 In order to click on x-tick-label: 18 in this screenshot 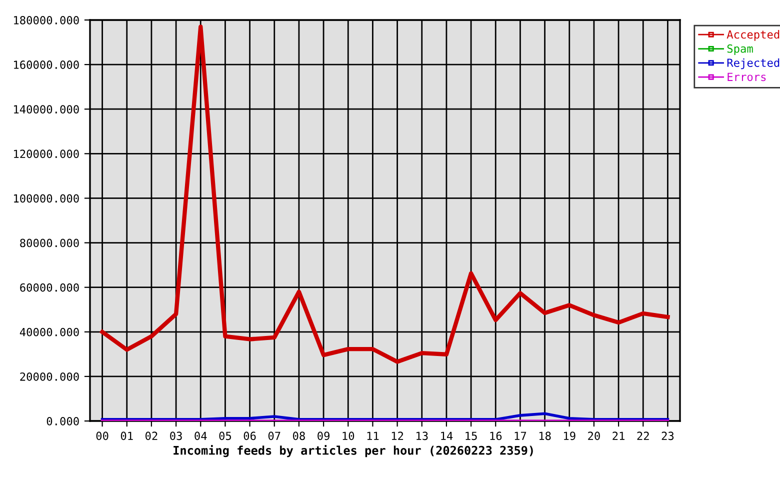, I will do `click(545, 436)`.